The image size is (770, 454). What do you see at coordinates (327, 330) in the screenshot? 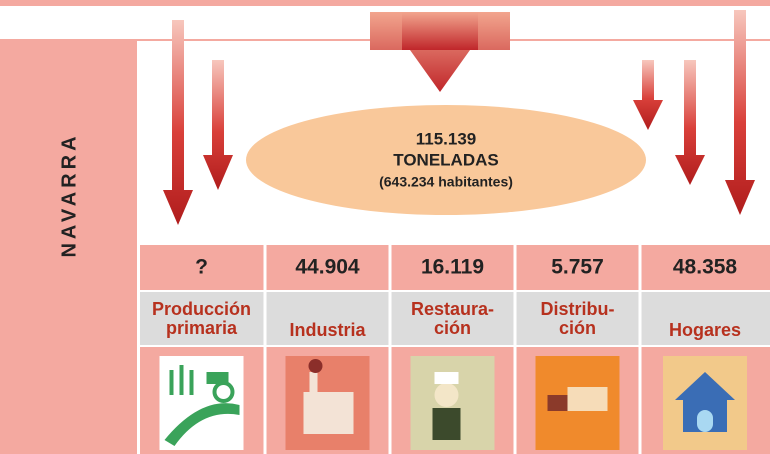
I see `column-label: Industria` at bounding box center [327, 330].